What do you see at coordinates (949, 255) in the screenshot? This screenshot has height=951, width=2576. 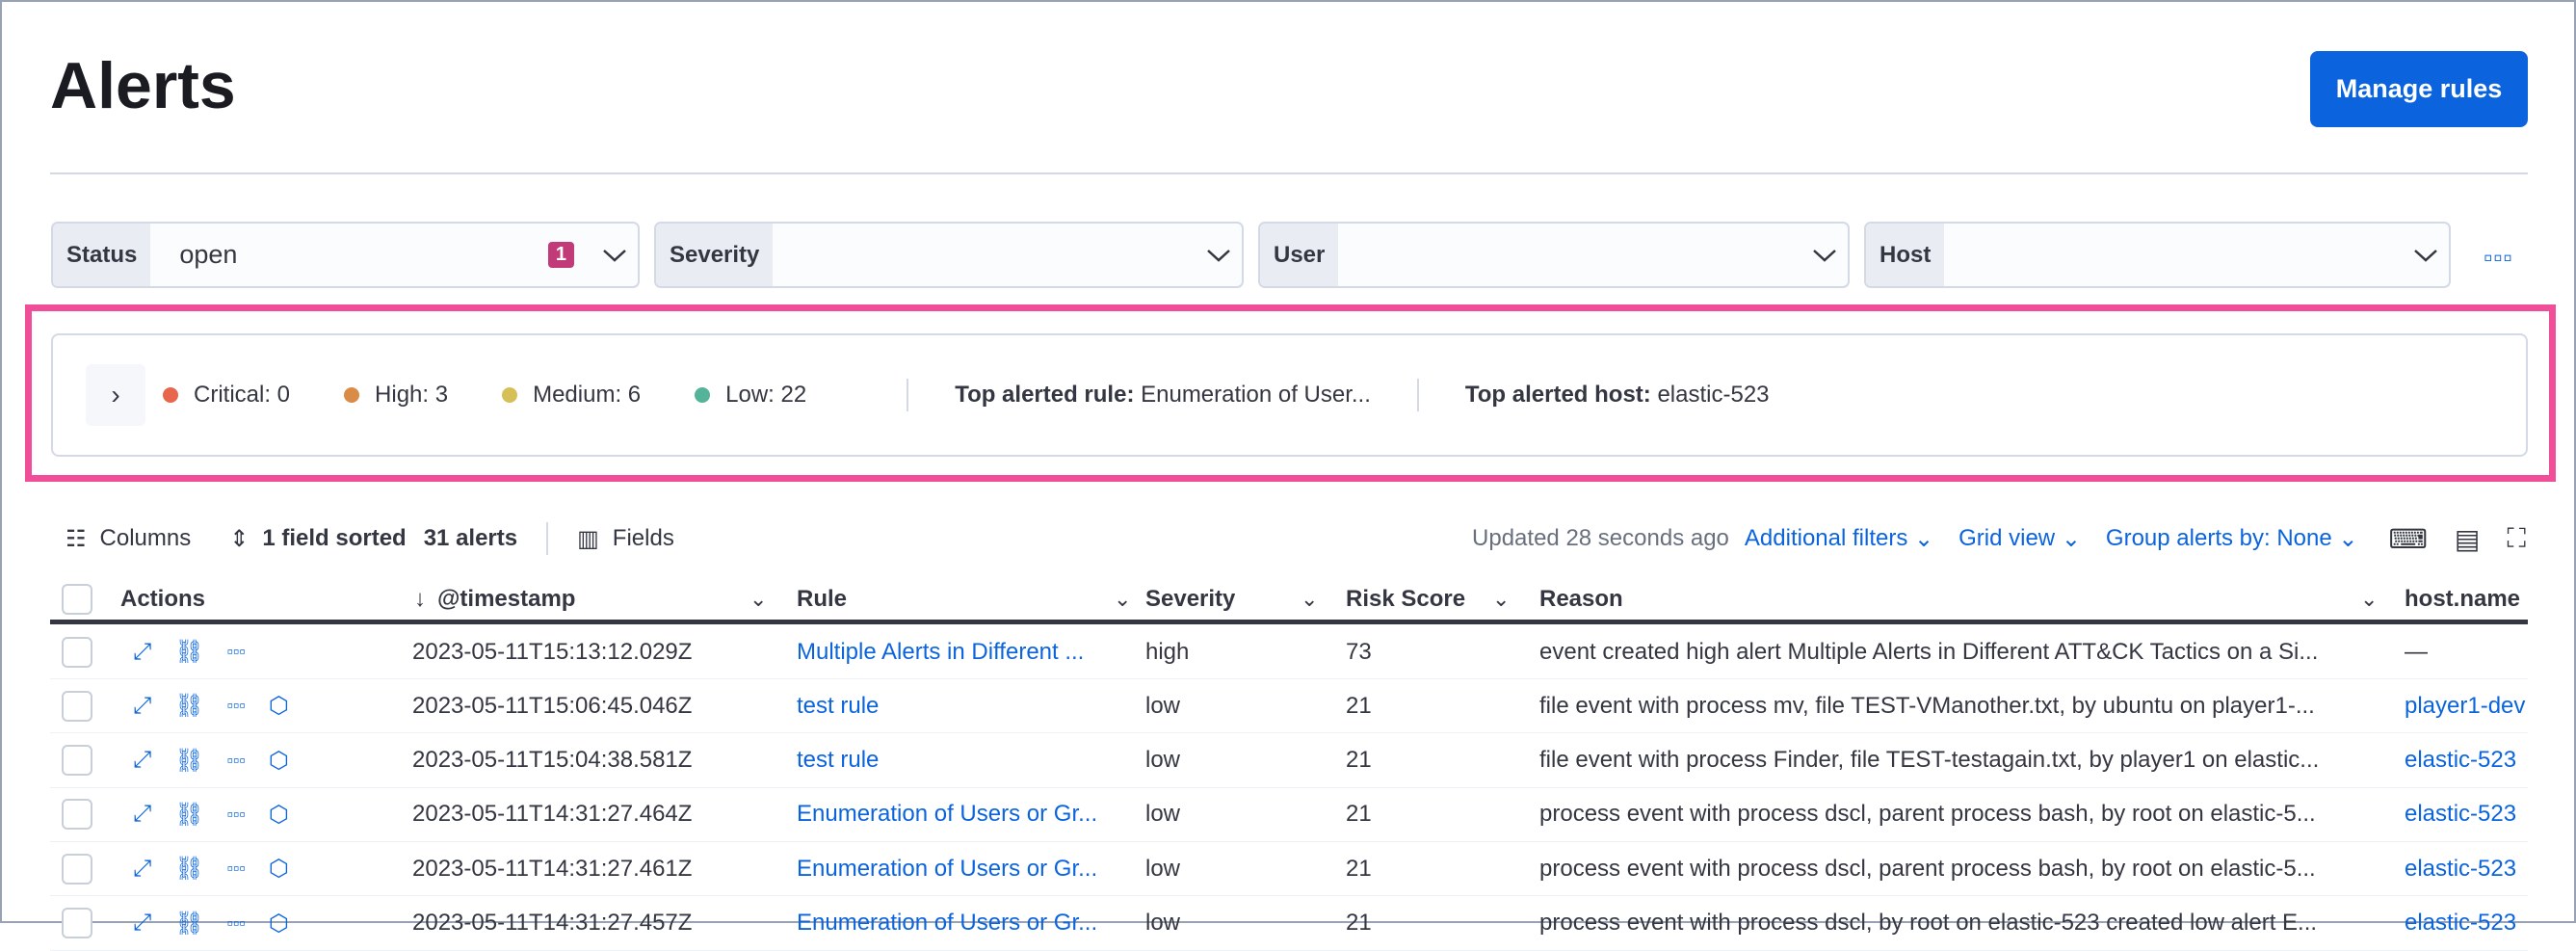 I see `filter-severity: Severity` at bounding box center [949, 255].